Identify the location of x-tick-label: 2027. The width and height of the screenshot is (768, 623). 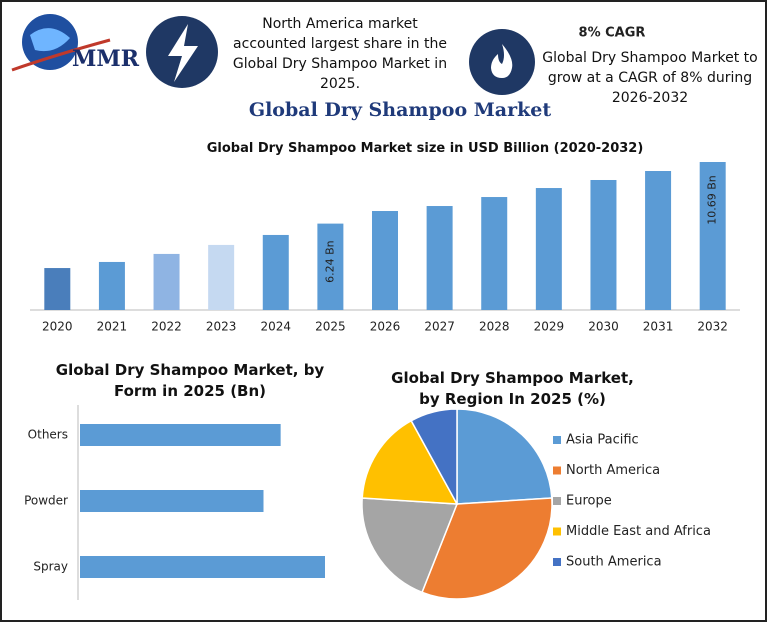
(439, 327).